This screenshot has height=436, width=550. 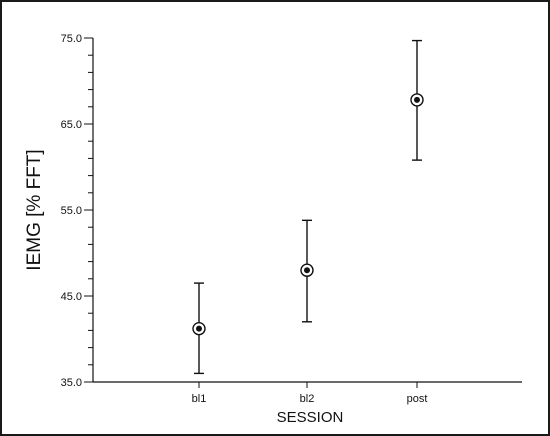 What do you see at coordinates (34, 209) in the screenshot?
I see `y-axis-title: IEMG [% FFT]` at bounding box center [34, 209].